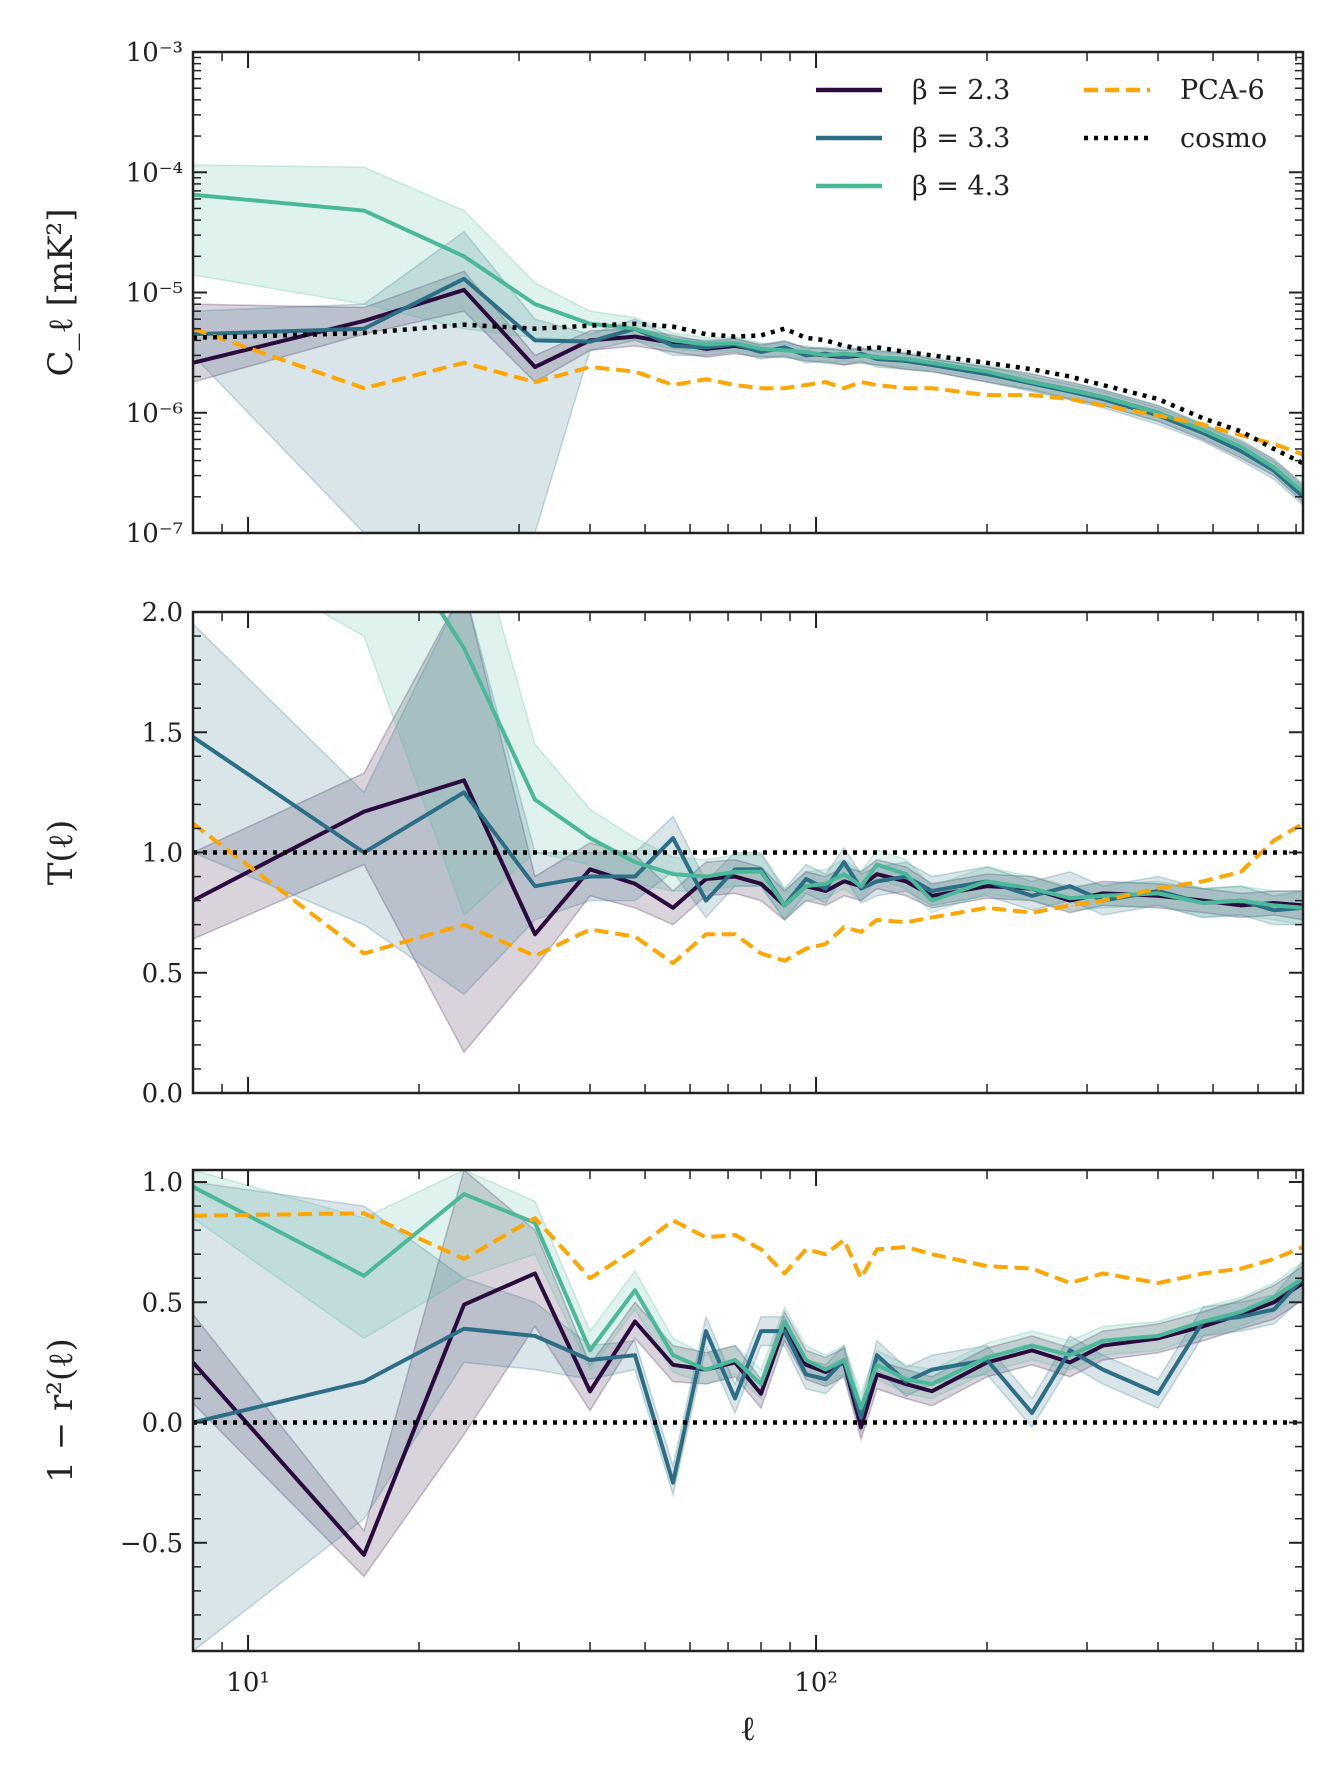 The height and width of the screenshot is (1784, 1331). I want to click on ytick-label-middle: 1.0, so click(162, 854).